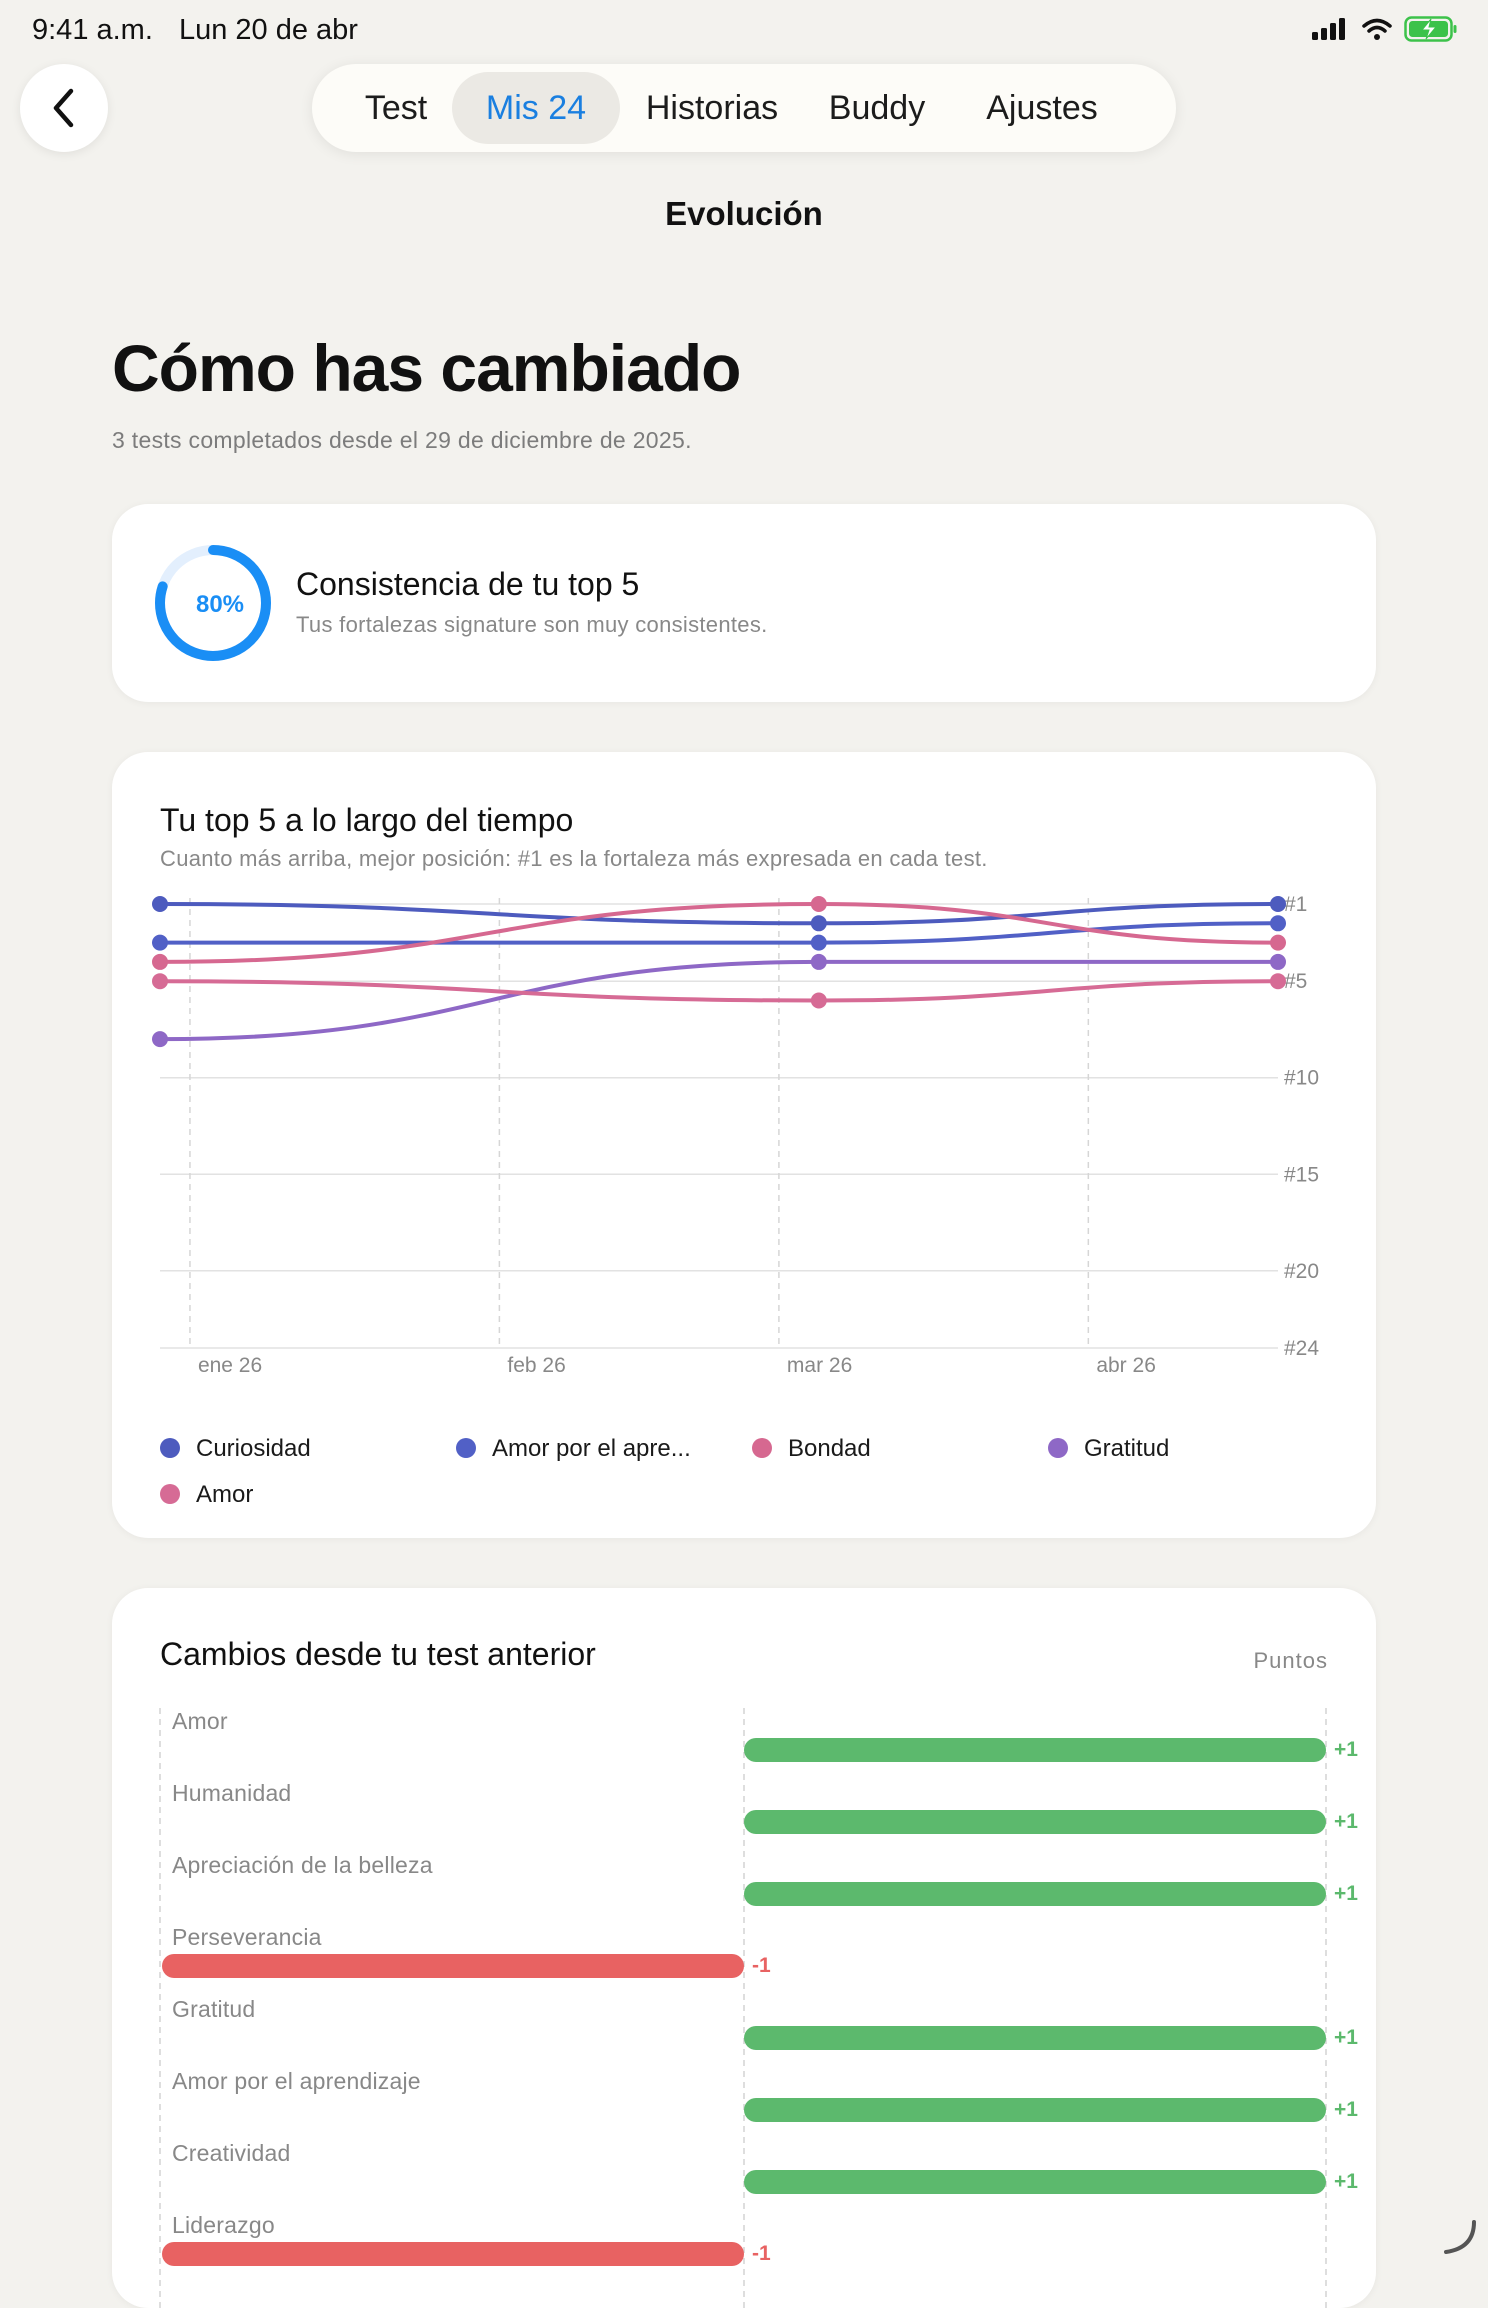 This screenshot has width=1488, height=2308. I want to click on change-label: Apreciación de la belleza, so click(302, 1865).